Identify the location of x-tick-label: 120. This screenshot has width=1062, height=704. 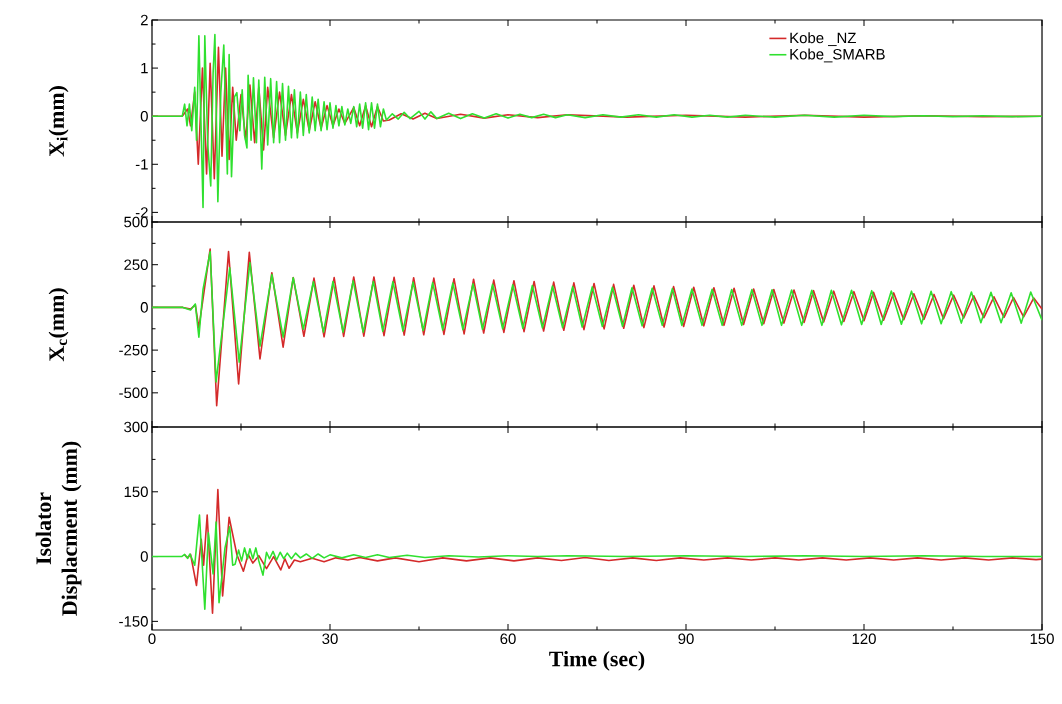
(864, 639).